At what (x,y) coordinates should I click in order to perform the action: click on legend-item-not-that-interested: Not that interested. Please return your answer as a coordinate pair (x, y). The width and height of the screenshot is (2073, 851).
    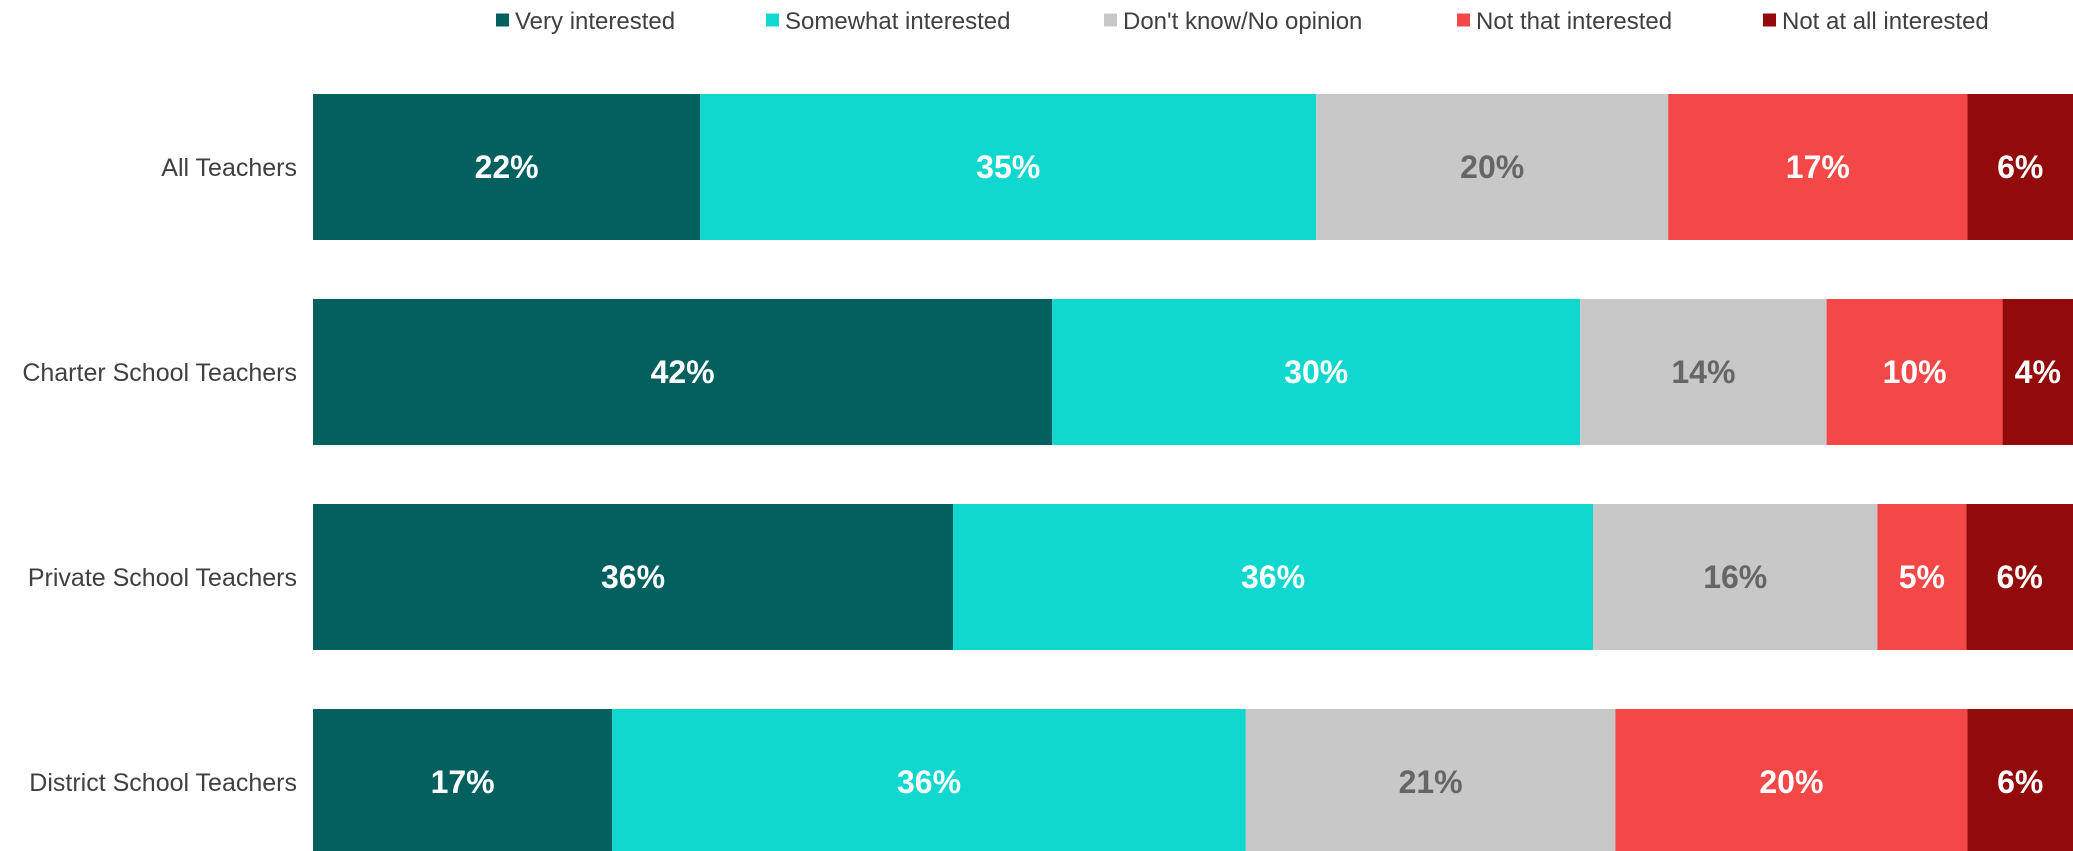
    Looking at the image, I should click on (1564, 21).